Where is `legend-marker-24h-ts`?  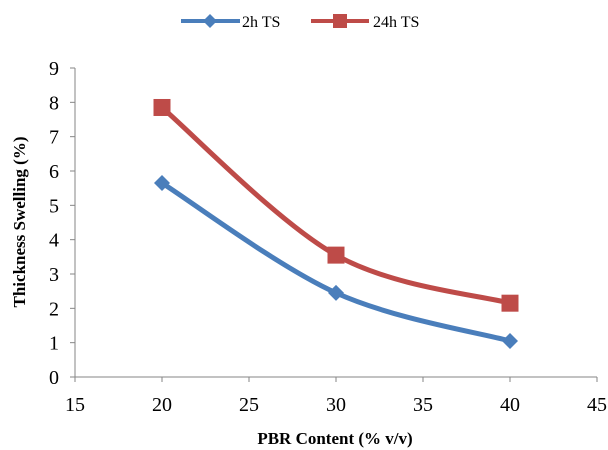 legend-marker-24h-ts is located at coordinates (340, 21).